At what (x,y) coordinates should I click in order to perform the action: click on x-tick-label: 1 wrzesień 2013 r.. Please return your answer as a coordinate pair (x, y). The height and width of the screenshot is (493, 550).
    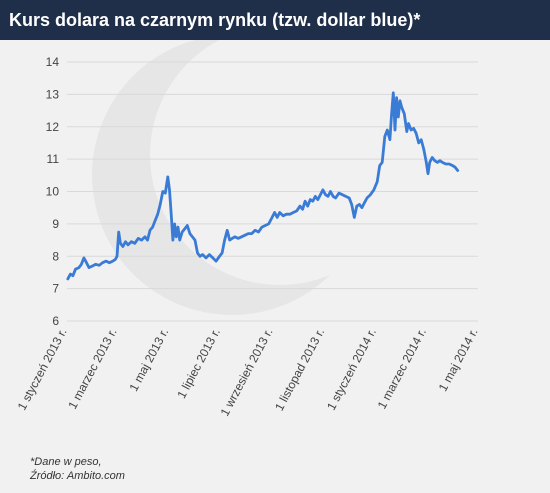
    Looking at the image, I should click on (246, 372).